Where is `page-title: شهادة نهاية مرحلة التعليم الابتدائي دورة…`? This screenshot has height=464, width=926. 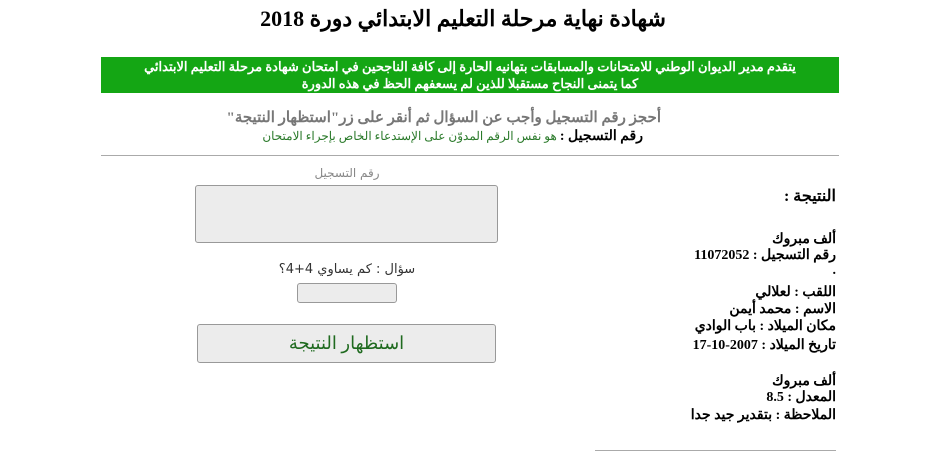
page-title: شهادة نهاية مرحلة التعليم الابتدائي دورة… is located at coordinates (463, 18).